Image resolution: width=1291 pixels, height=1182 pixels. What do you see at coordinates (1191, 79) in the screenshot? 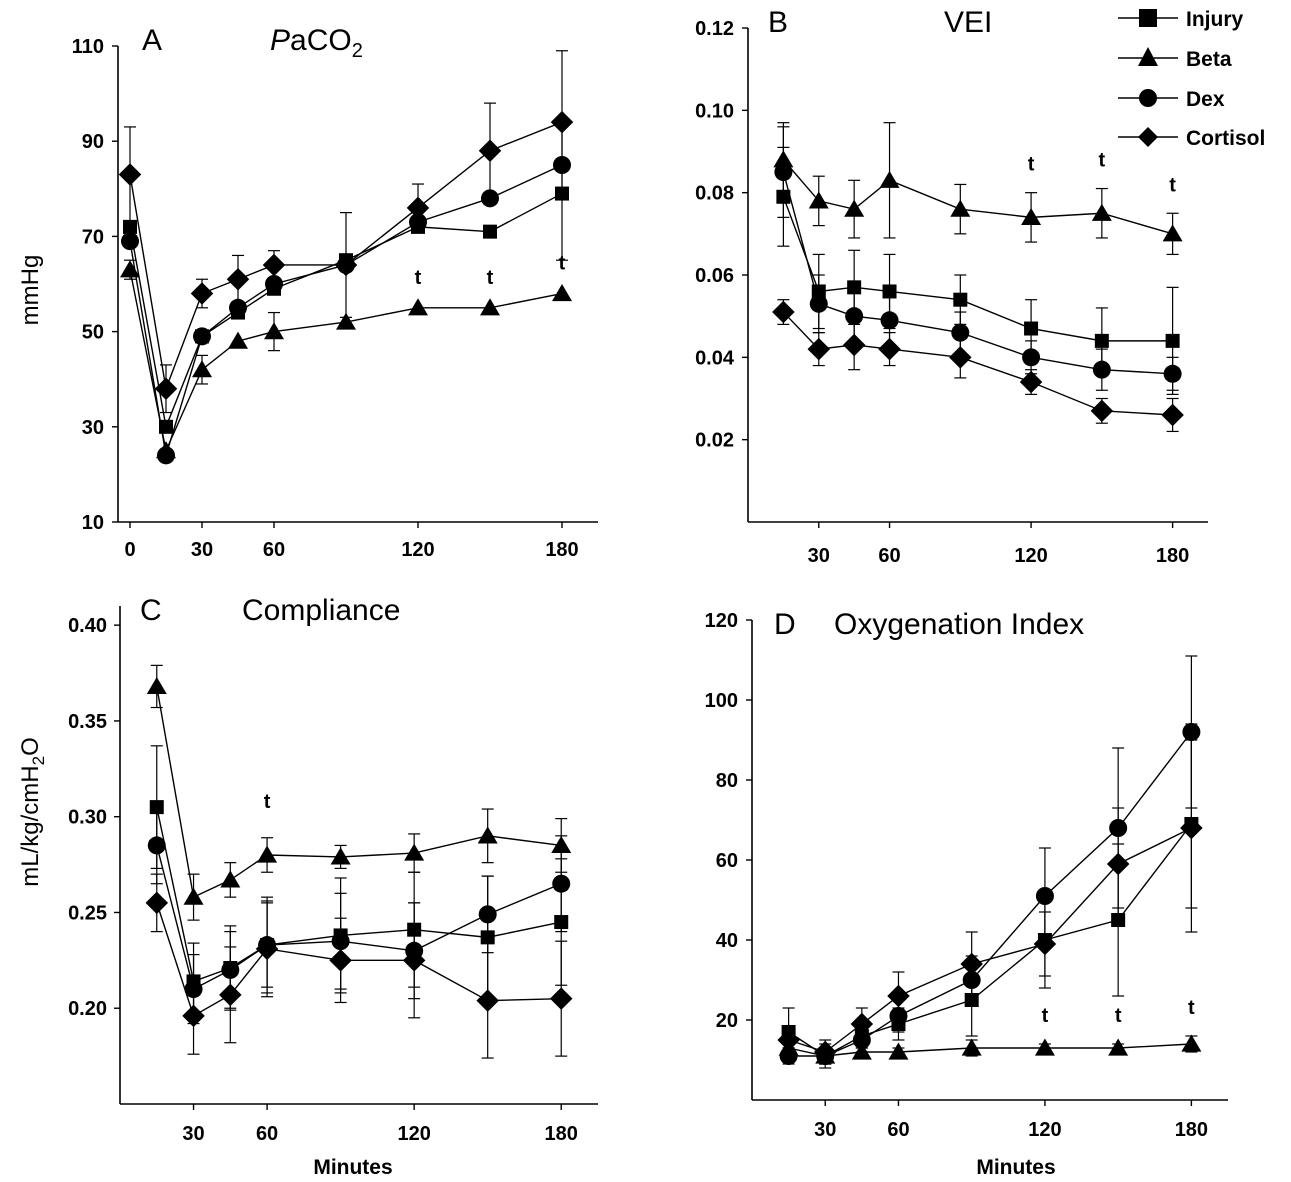
I see `legend: Injury Beta Dex Cortisol` at bounding box center [1191, 79].